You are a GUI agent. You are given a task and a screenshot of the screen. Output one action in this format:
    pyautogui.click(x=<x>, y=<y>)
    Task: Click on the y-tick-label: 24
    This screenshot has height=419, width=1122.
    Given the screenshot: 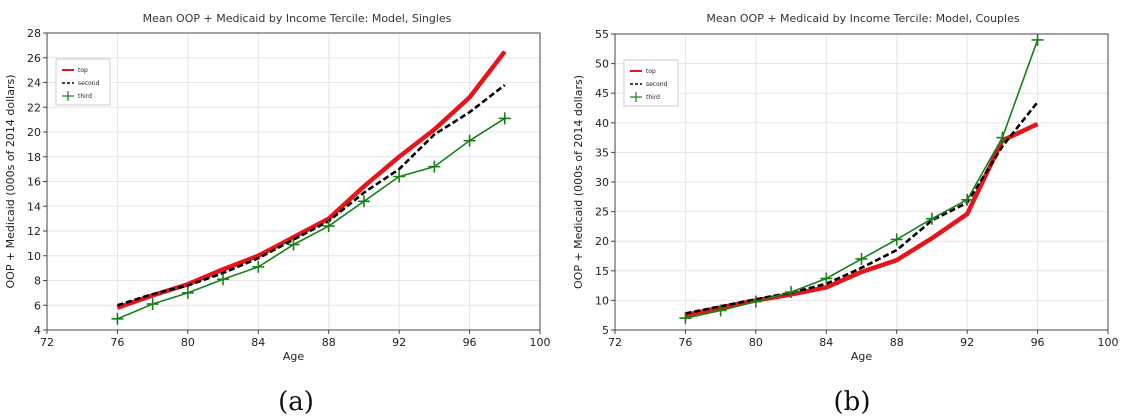 What is the action you would take?
    pyautogui.click(x=34, y=83)
    